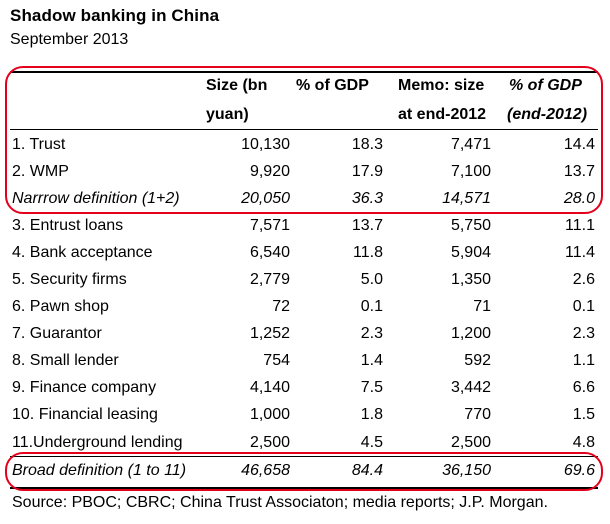 The width and height of the screenshot is (610, 524). Describe the element at coordinates (305, 144) in the screenshot. I see `table-row: 1. Trust 10,130 18.3 7,471 14.4` at that location.